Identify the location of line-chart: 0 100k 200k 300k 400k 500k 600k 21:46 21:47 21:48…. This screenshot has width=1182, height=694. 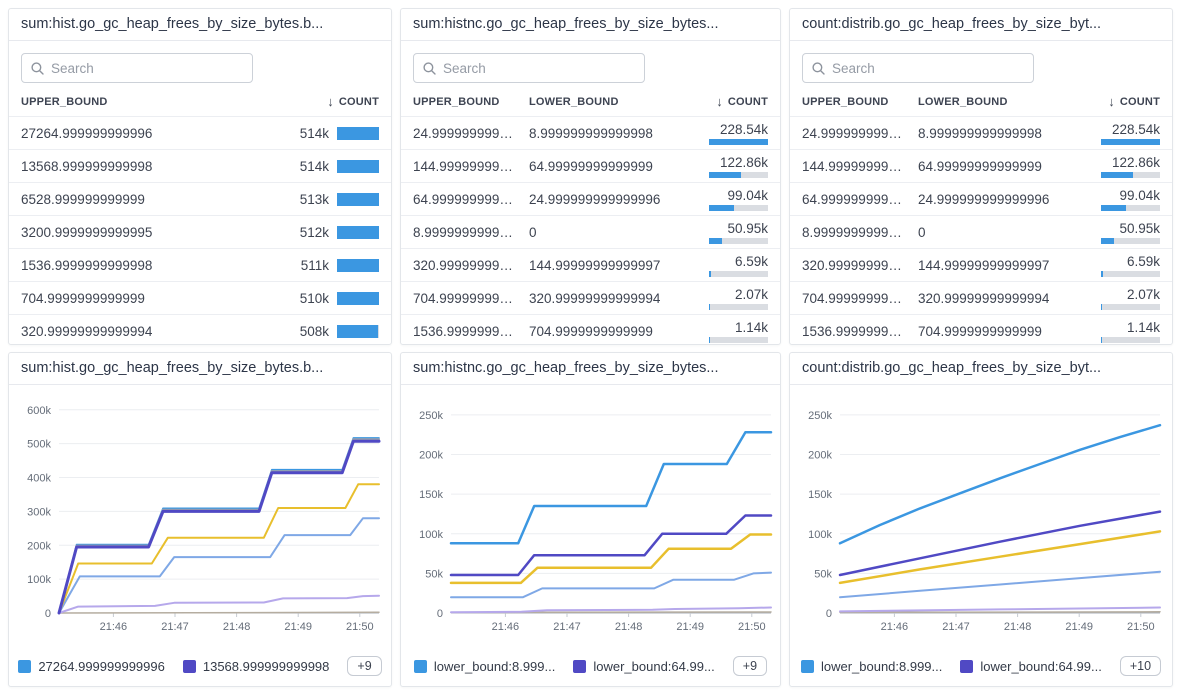
(200, 518).